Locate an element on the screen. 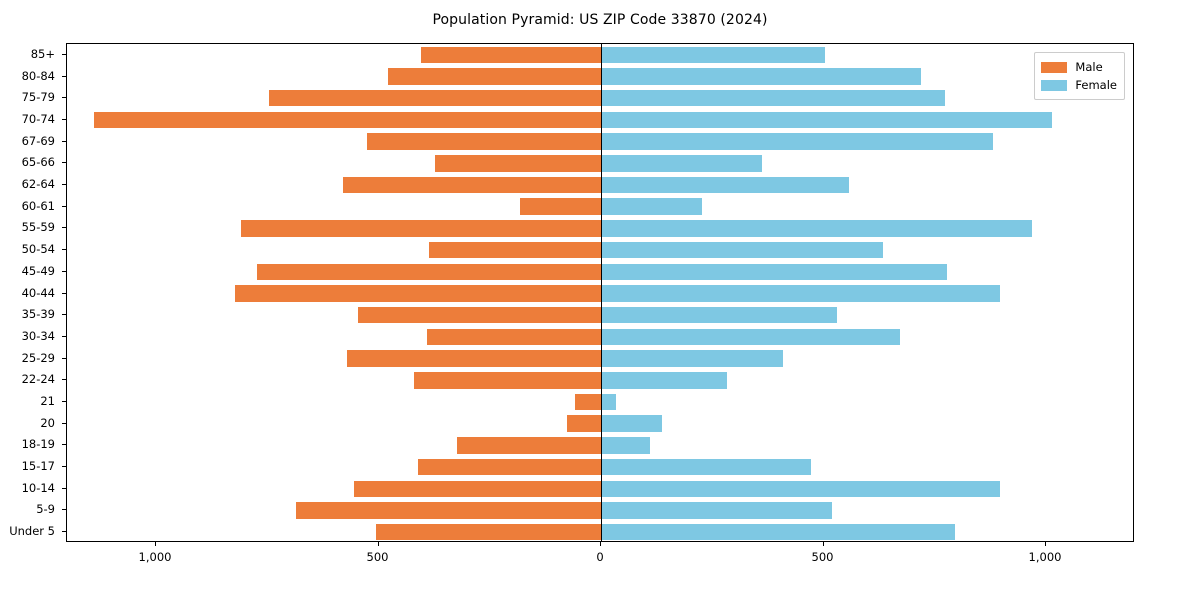 This screenshot has width=1200, height=600. legend-label: Male is located at coordinates (1089, 67).